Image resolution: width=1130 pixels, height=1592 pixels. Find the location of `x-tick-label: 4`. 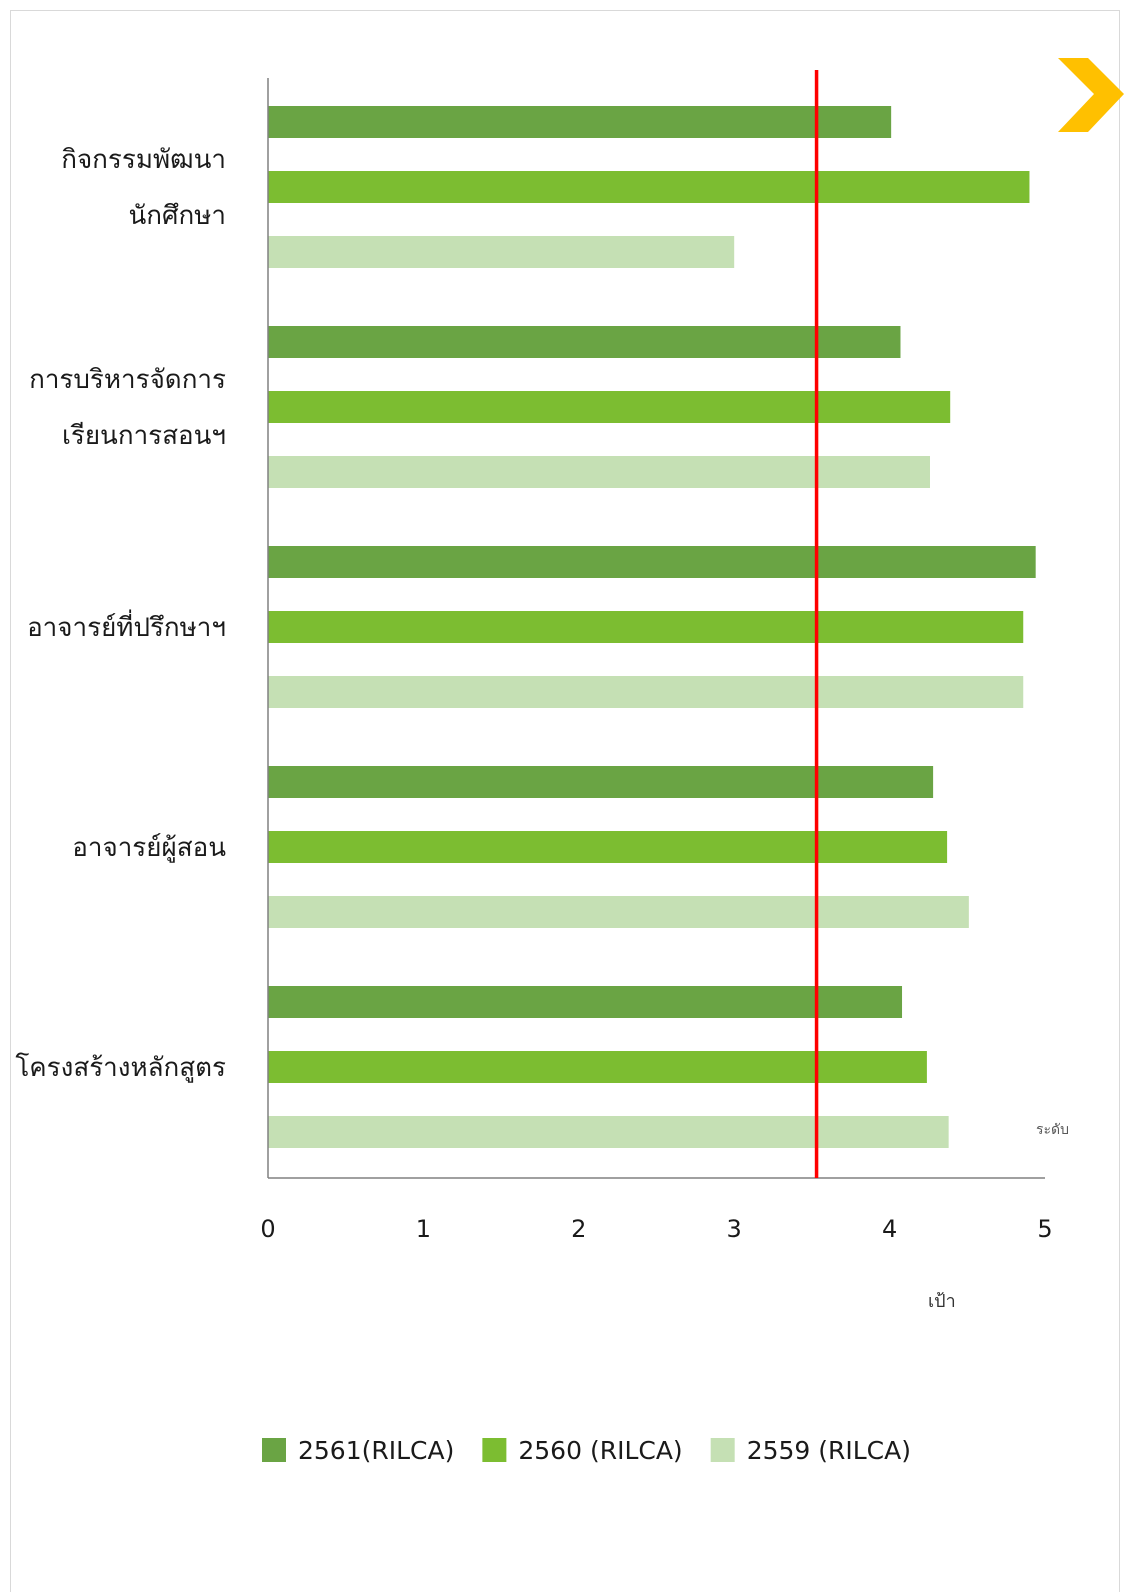

x-tick-label: 4 is located at coordinates (889, 1229).